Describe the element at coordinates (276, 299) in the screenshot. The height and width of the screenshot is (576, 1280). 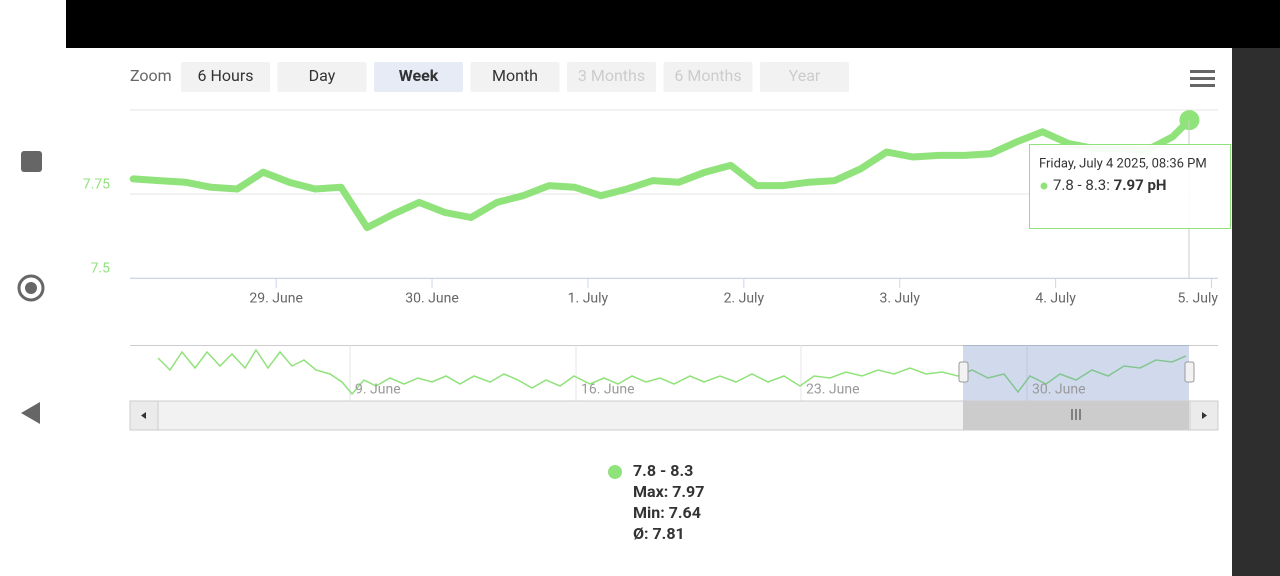
I see `x-tick-label: 29. June` at that location.